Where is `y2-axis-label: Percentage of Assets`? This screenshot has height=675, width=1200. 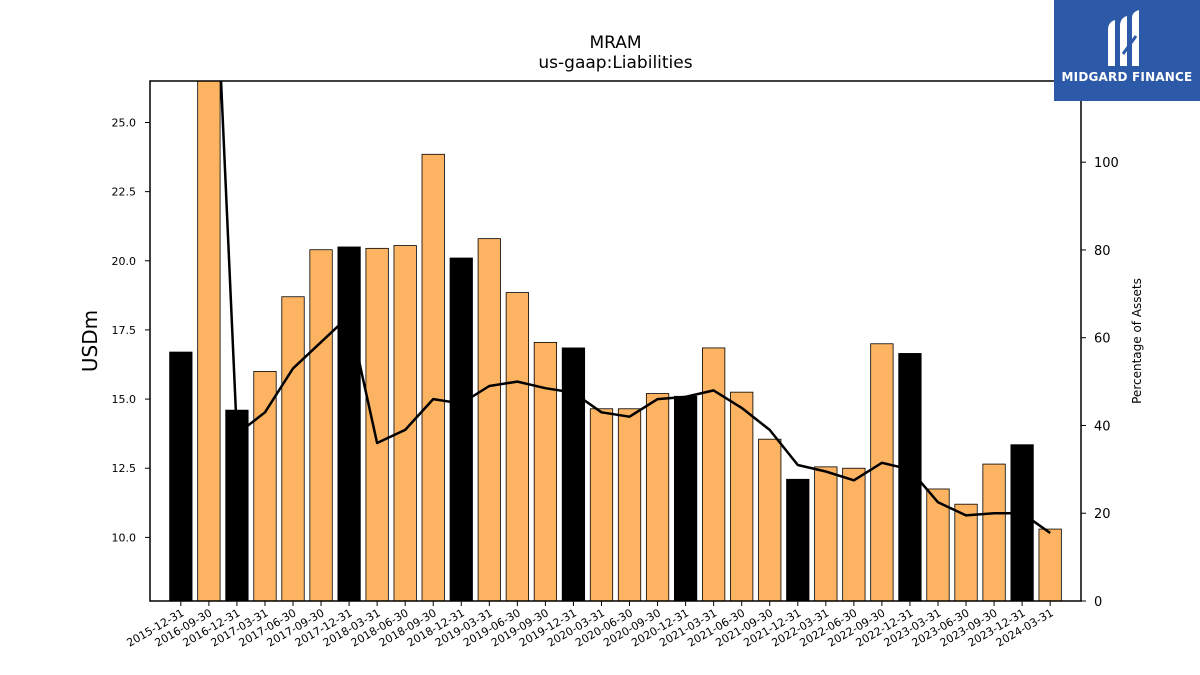
y2-axis-label: Percentage of Assets is located at coordinates (1137, 341).